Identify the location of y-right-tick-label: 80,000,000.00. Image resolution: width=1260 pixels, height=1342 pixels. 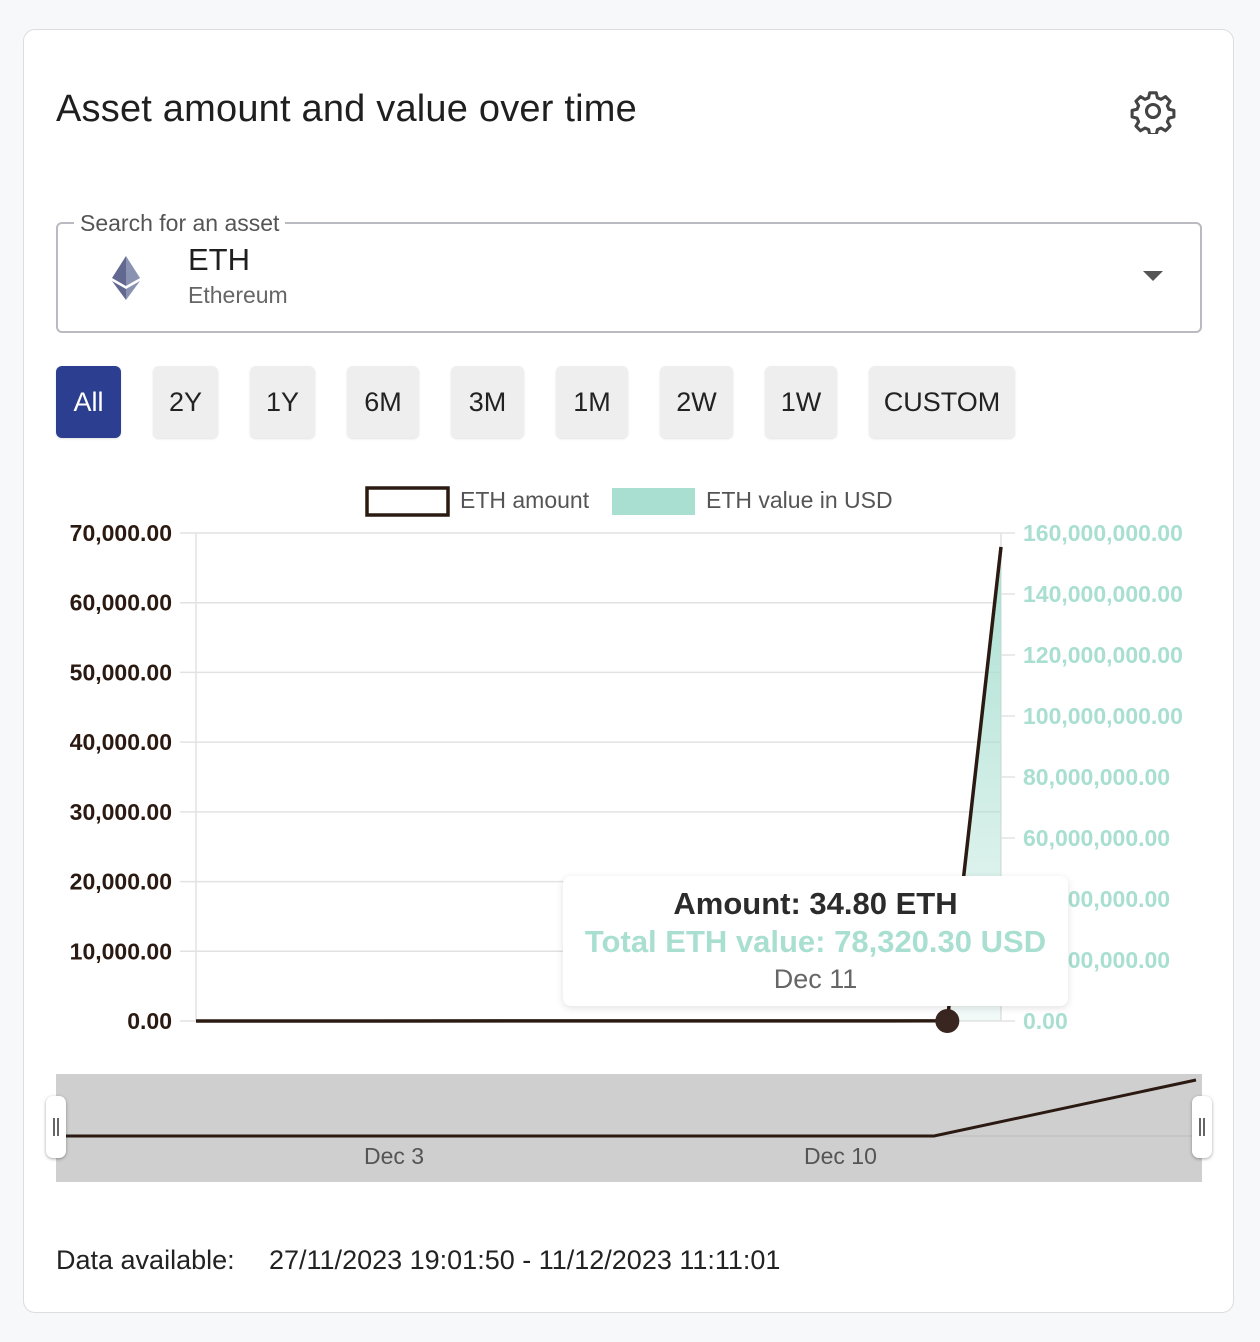
(1096, 777).